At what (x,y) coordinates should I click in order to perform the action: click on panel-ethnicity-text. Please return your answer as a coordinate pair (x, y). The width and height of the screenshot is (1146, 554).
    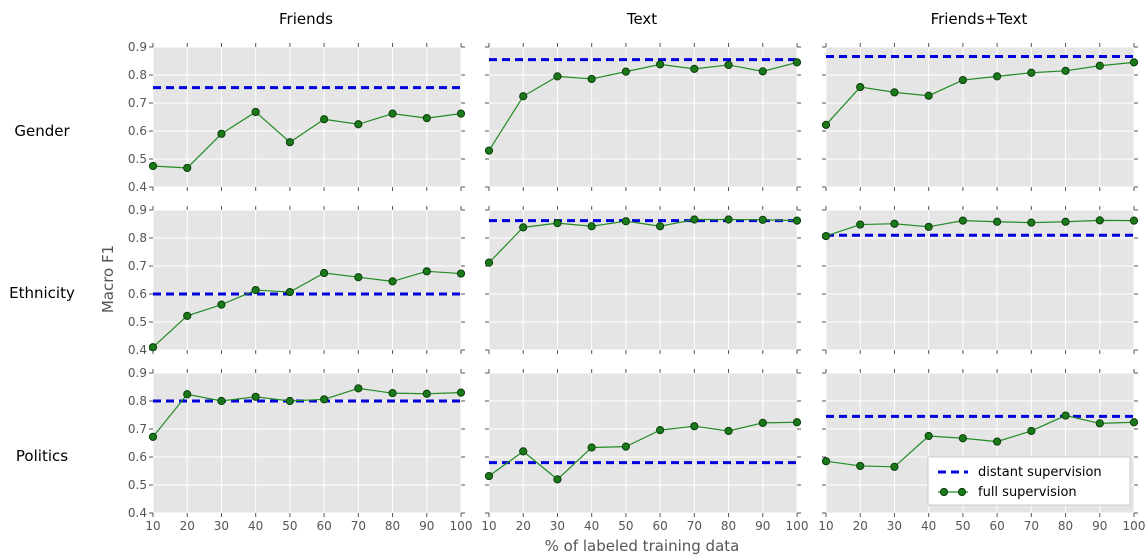
    Looking at the image, I should click on (643, 280).